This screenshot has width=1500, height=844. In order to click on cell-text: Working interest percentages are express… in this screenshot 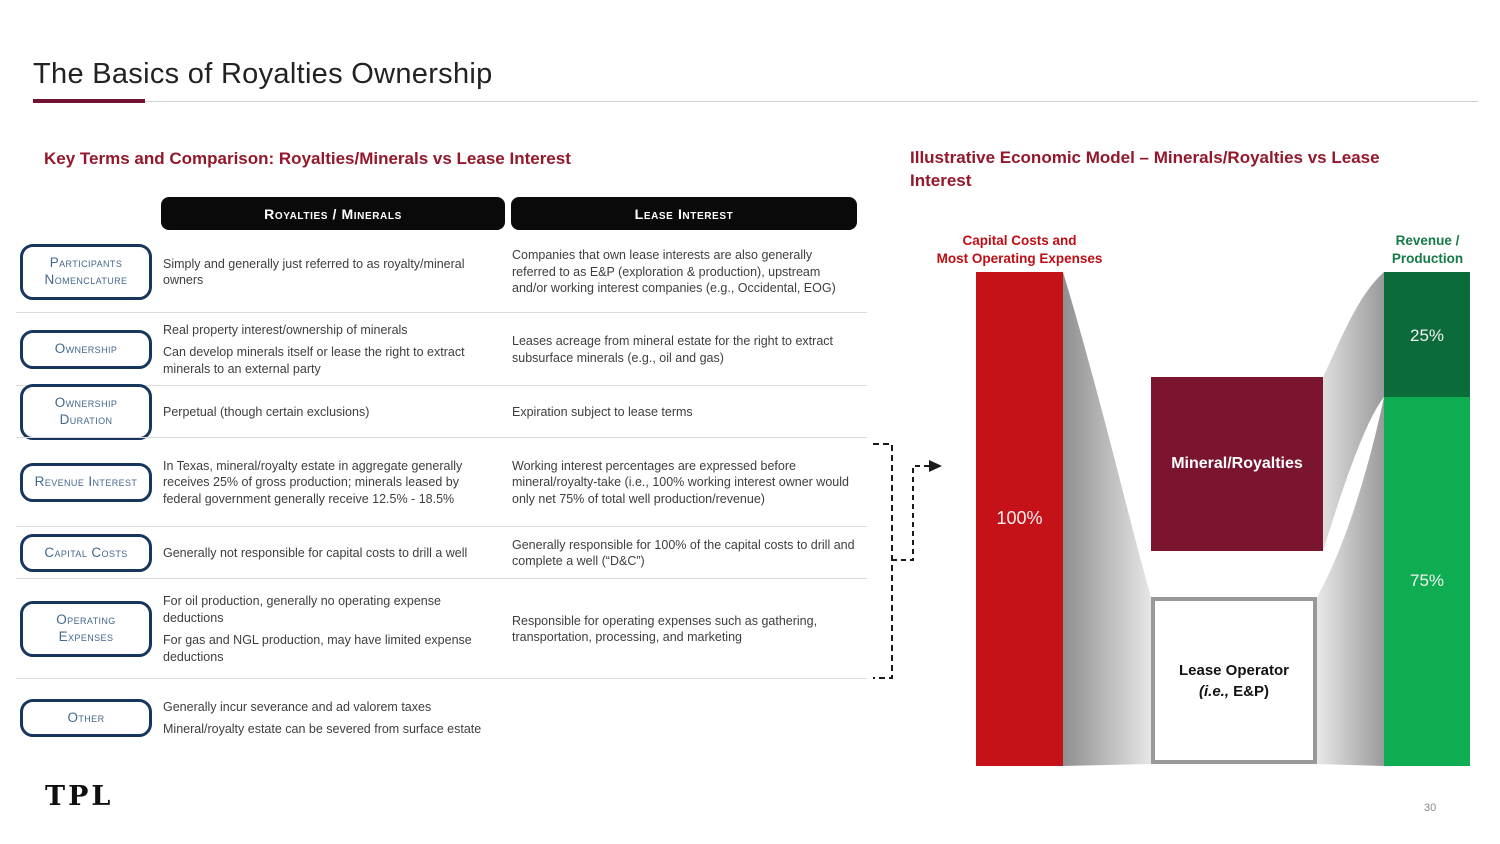, I will do `click(680, 482)`.